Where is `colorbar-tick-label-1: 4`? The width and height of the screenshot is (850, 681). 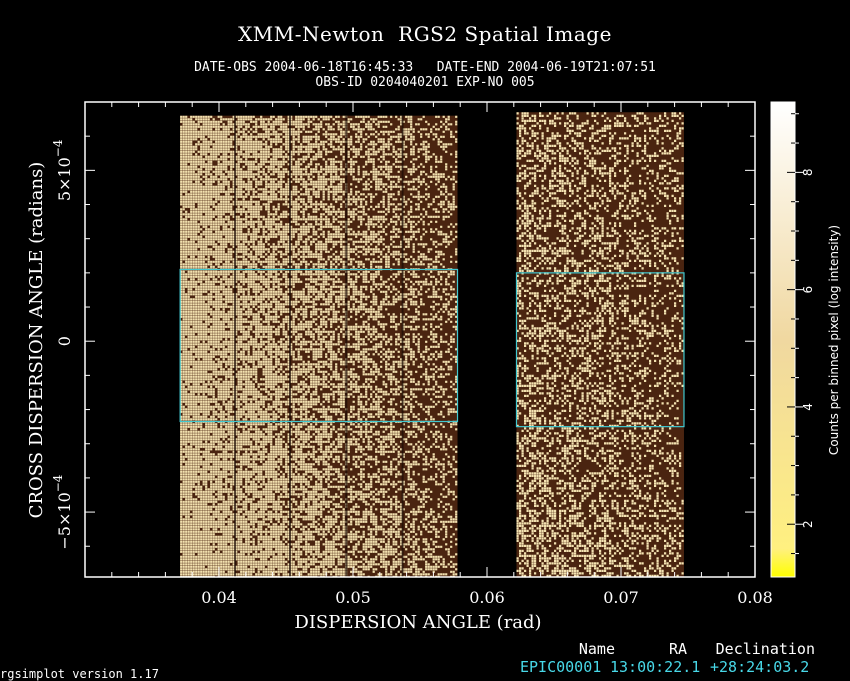
colorbar-tick-label-1: 4 is located at coordinates (808, 407).